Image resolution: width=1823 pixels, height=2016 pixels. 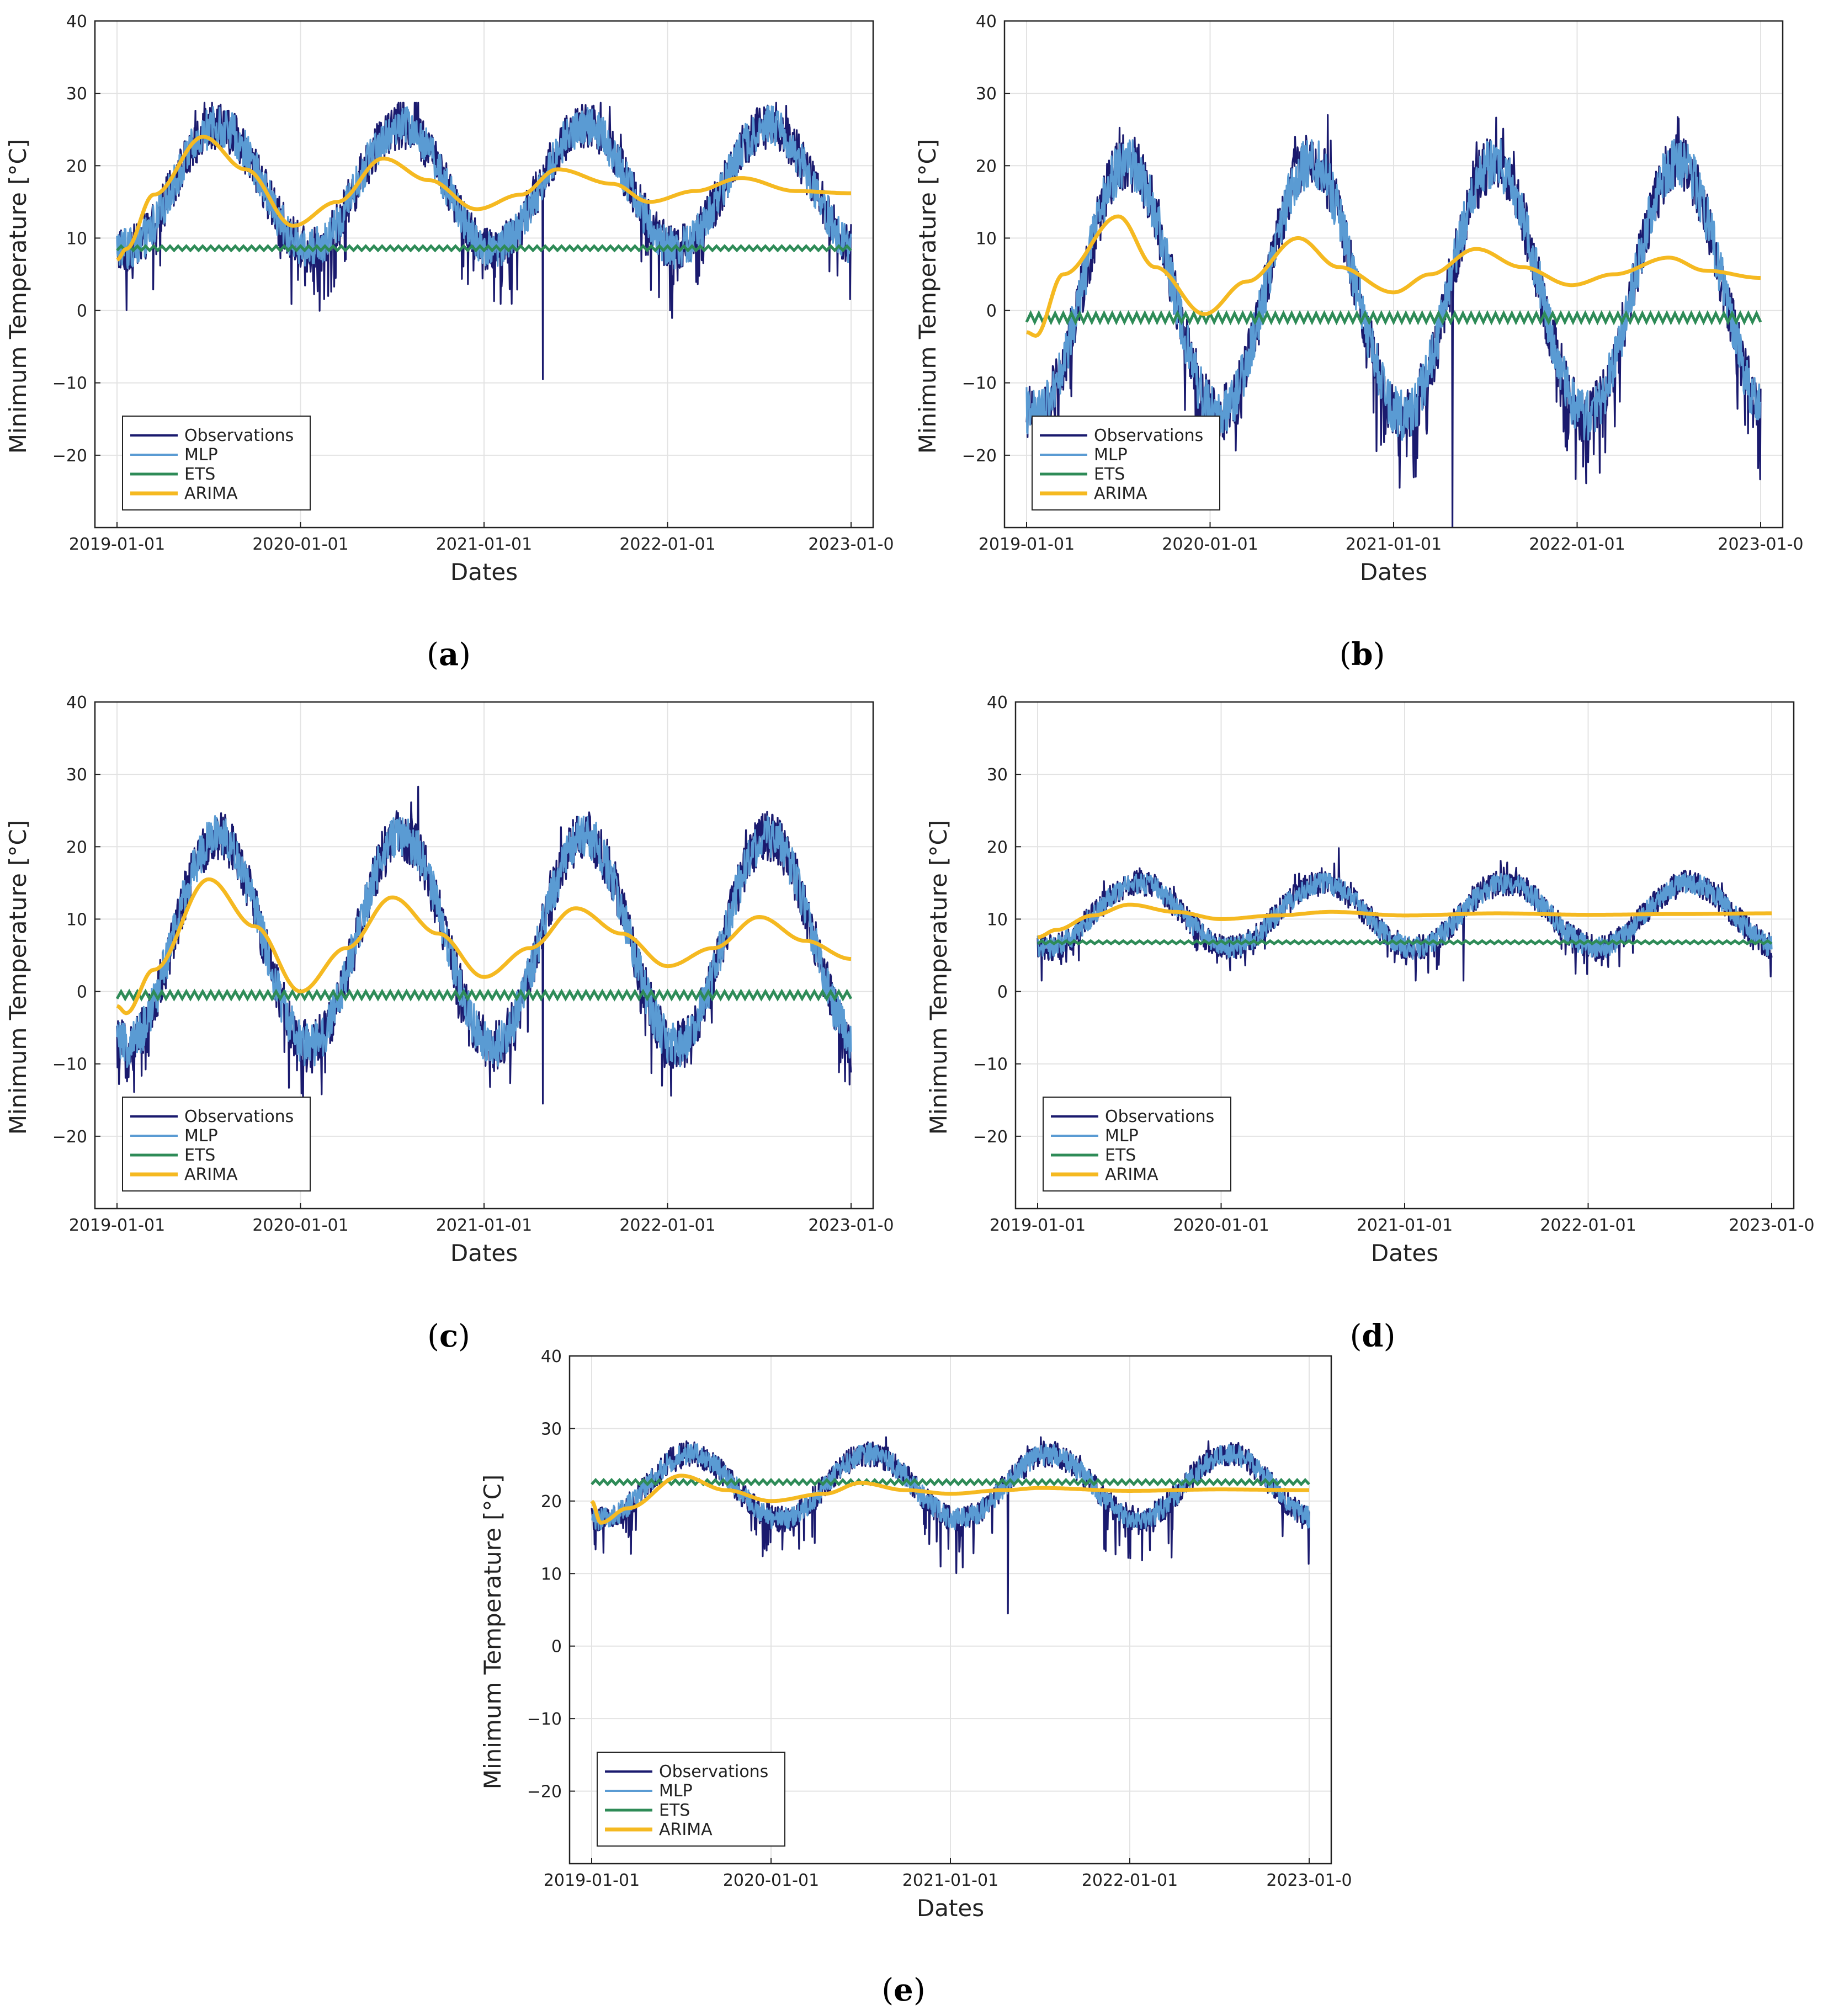 I want to click on chart-e-xlabel: Dates, so click(x=950, y=1908).